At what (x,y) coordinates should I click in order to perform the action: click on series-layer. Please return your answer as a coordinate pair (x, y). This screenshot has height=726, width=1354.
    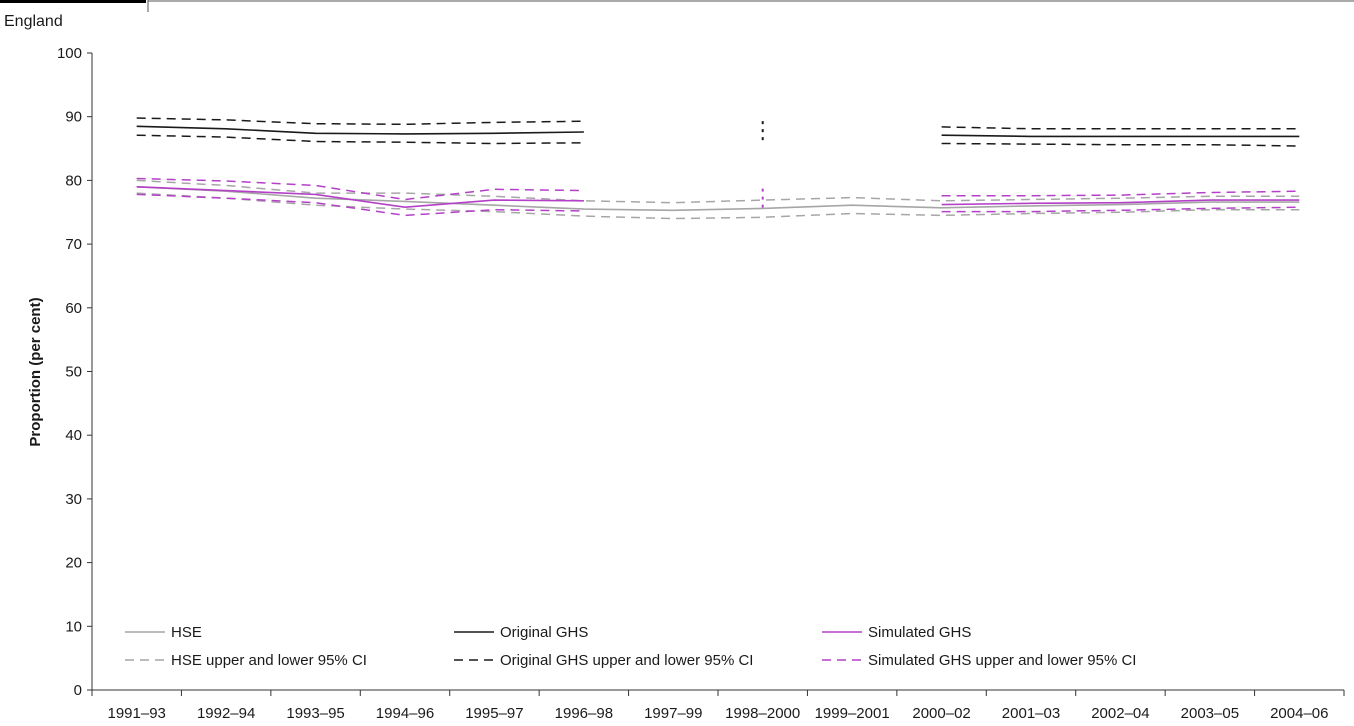
    Looking at the image, I should click on (718, 168).